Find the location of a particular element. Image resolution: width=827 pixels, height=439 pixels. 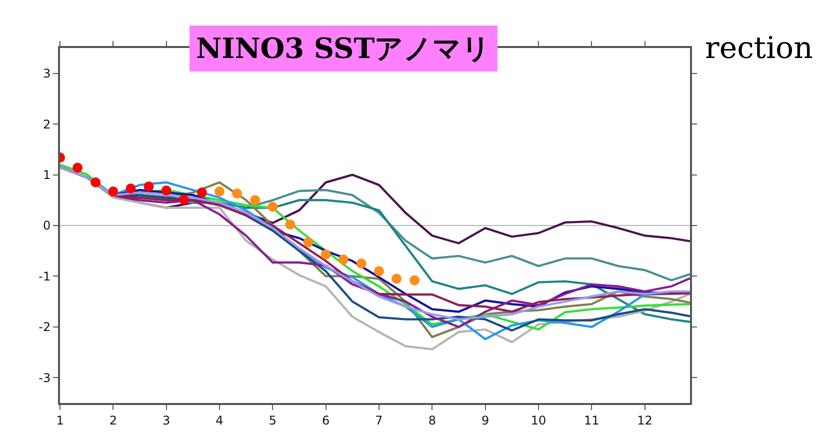

x-tick-label: 8 is located at coordinates (432, 420).